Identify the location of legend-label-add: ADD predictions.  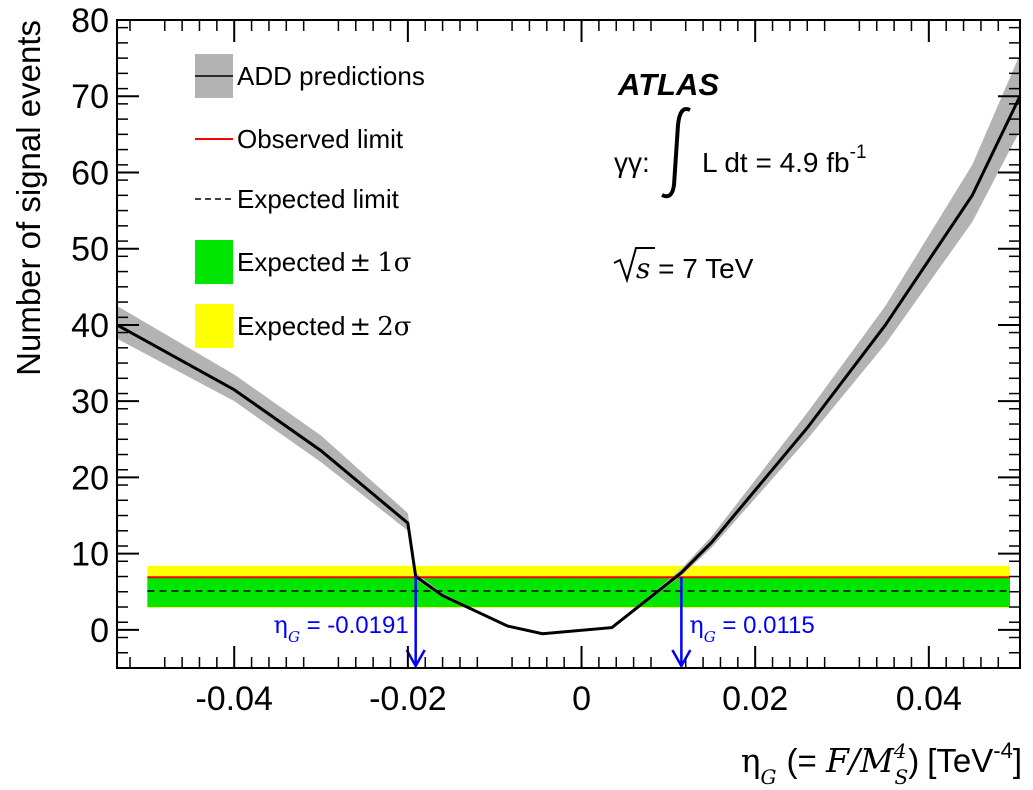
(331, 76).